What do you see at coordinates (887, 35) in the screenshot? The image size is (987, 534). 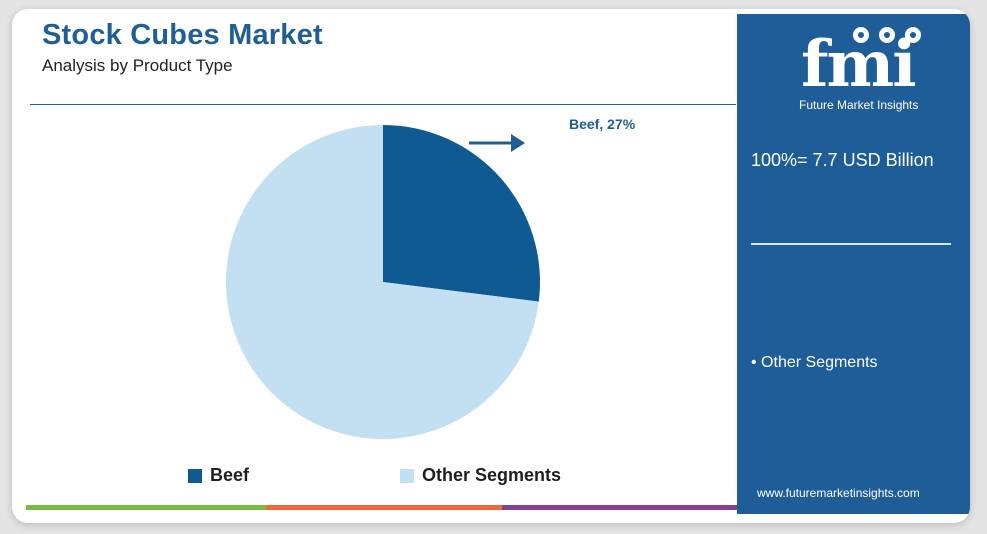 I see `logo-people-icon` at bounding box center [887, 35].